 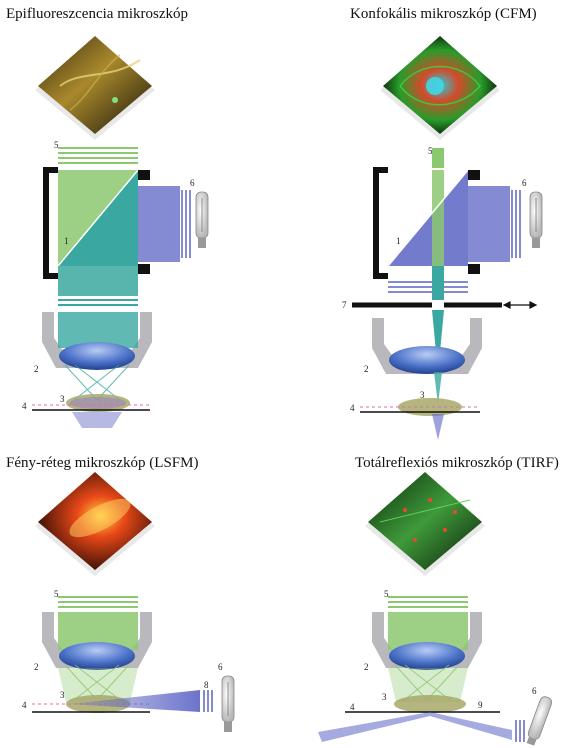 I want to click on lsfm-detection-rays, so click(x=97, y=682).